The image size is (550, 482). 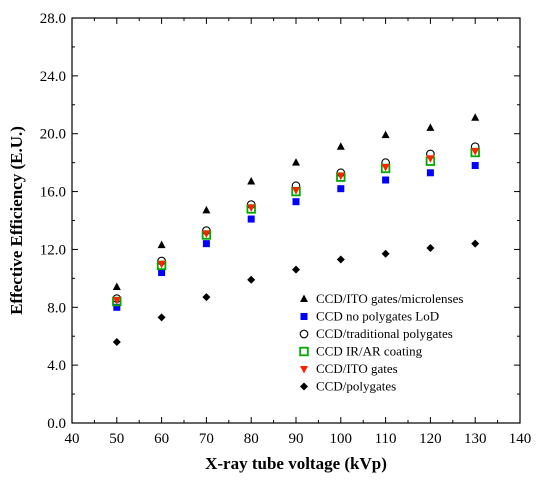 I want to click on x-tick-label: 120, so click(x=430, y=439).